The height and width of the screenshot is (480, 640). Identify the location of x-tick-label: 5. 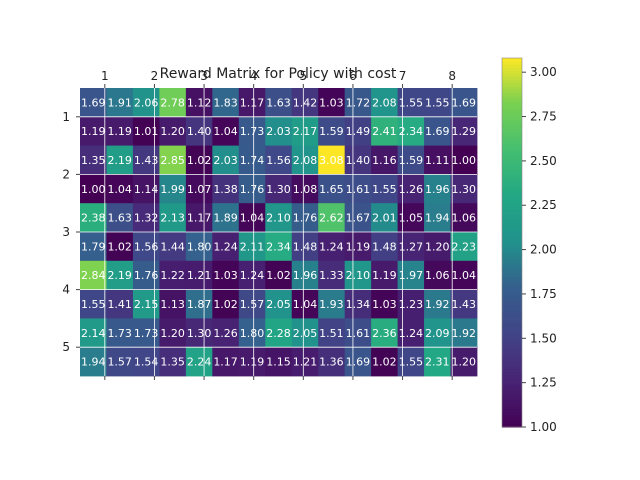
(303, 76).